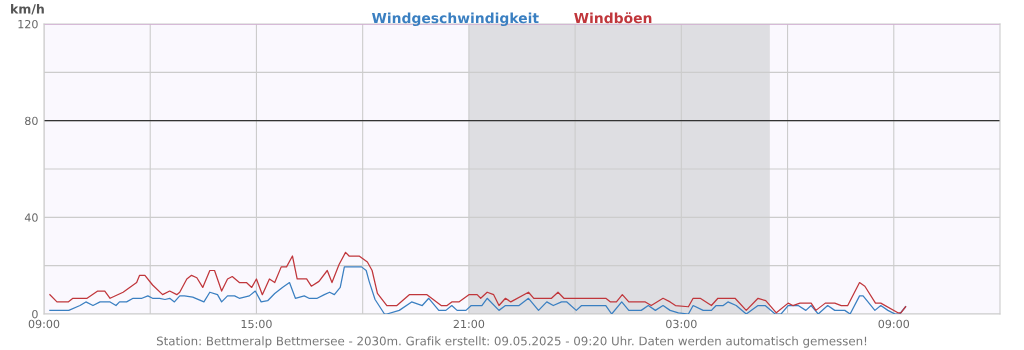 This screenshot has height=350, width=1024. I want to click on y-tick-label: 80, so click(31, 121).